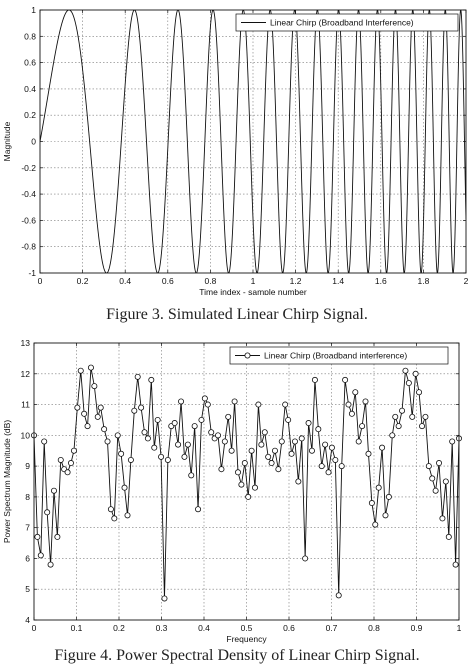 This screenshot has height=665, width=474. Describe the element at coordinates (7, 481) in the screenshot. I see `y-axis-label: Power Spectrum Magnitude (dB)` at that location.